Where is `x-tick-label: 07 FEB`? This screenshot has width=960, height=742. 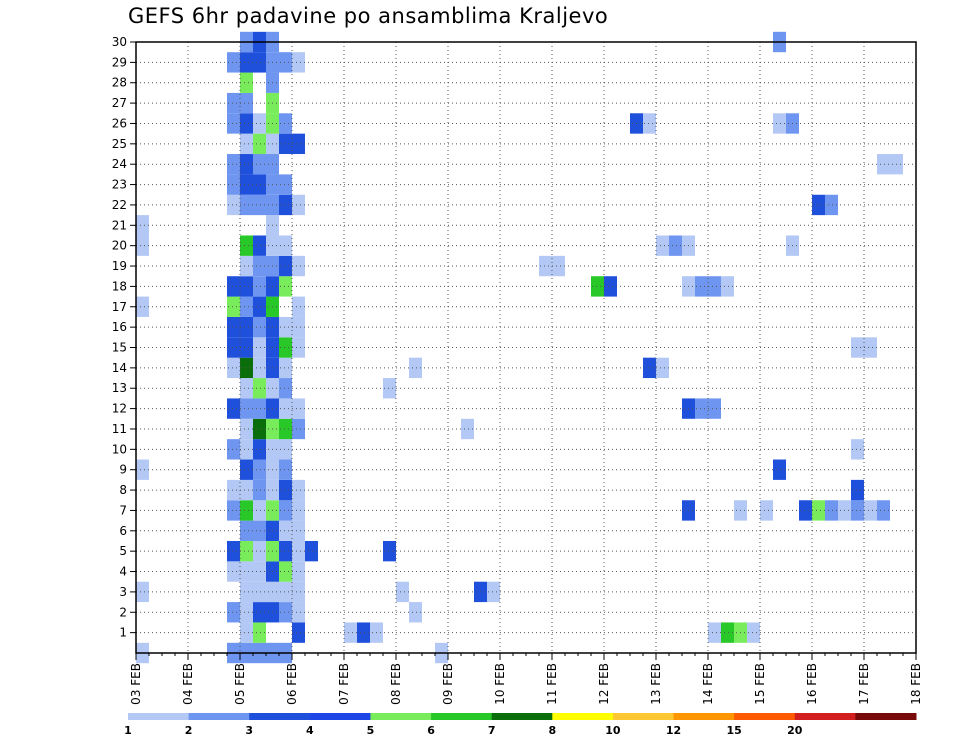
x-tick-label: 07 FEB is located at coordinates (344, 684).